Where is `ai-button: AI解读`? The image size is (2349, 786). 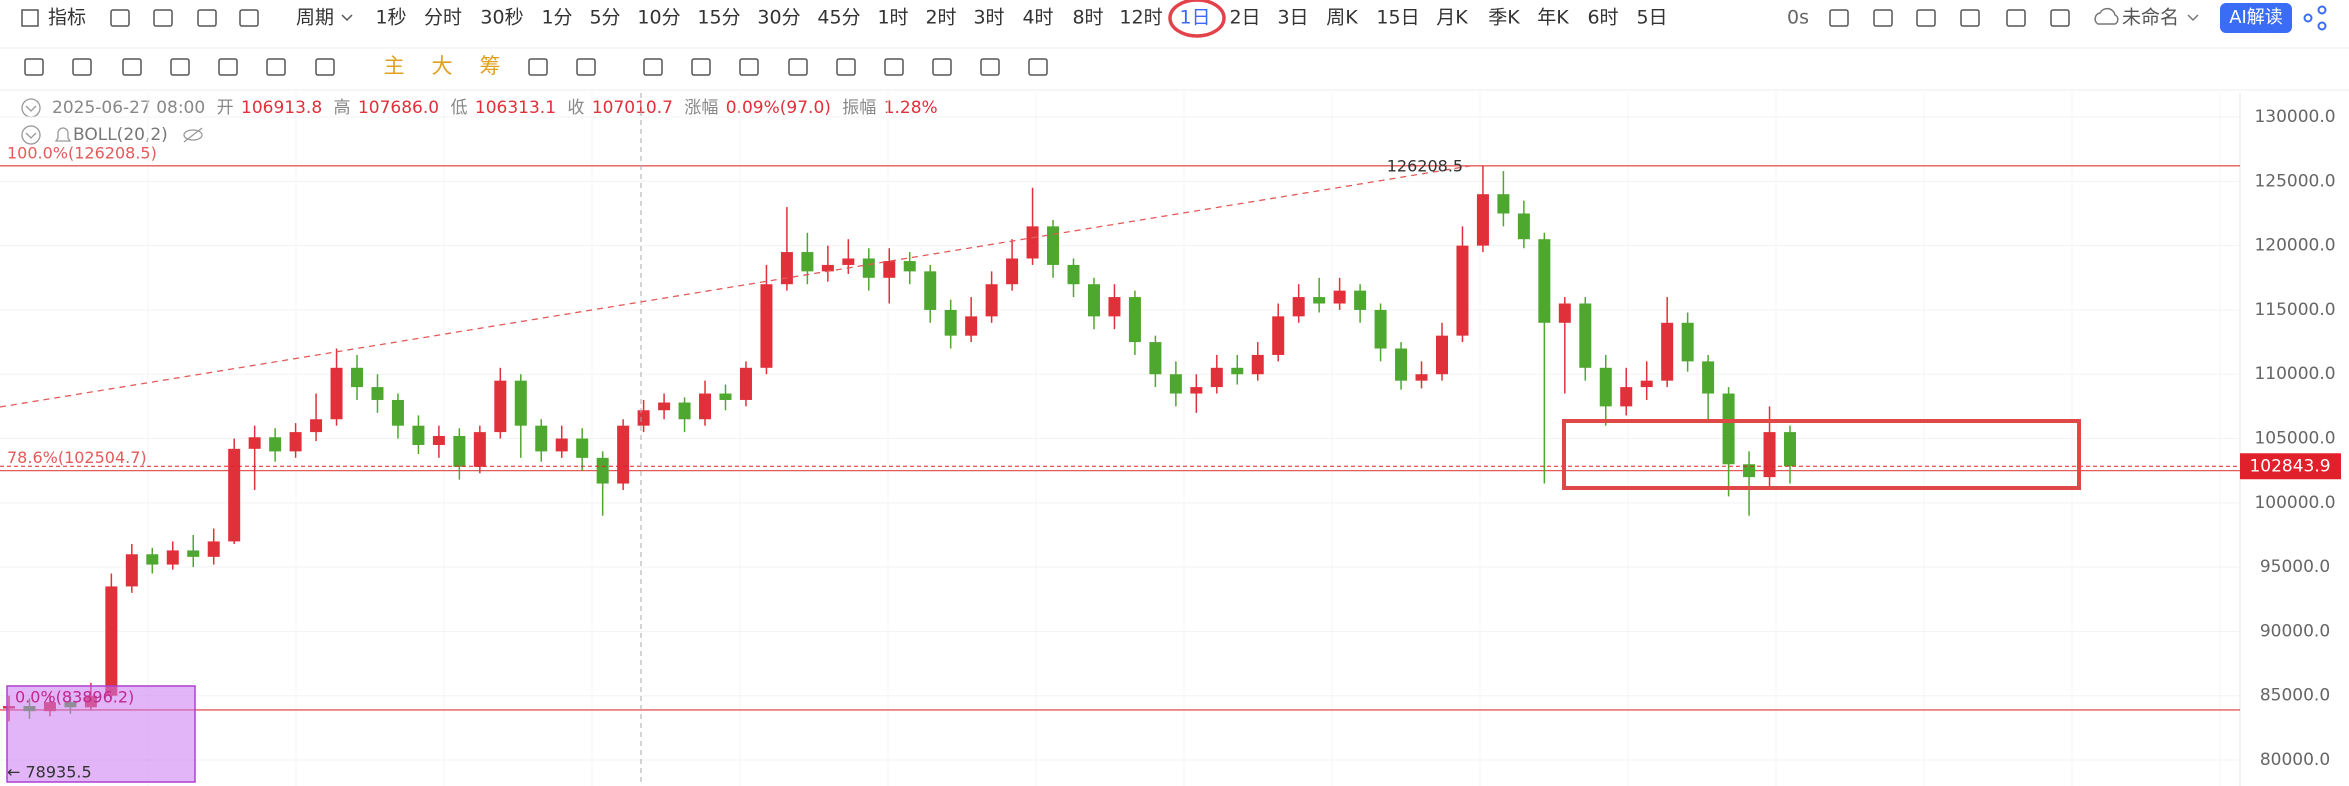
ai-button: AI解读 is located at coordinates (2256, 18).